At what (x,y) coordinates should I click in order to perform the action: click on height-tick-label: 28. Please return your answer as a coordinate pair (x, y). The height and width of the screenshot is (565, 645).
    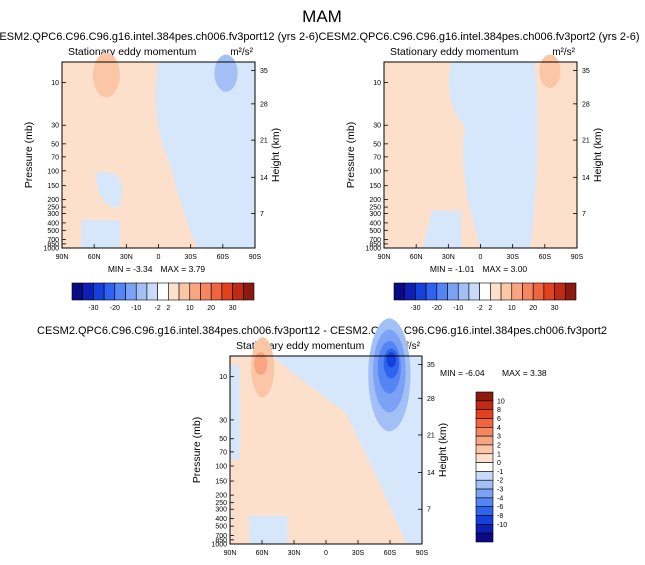
    Looking at the image, I should click on (431, 399).